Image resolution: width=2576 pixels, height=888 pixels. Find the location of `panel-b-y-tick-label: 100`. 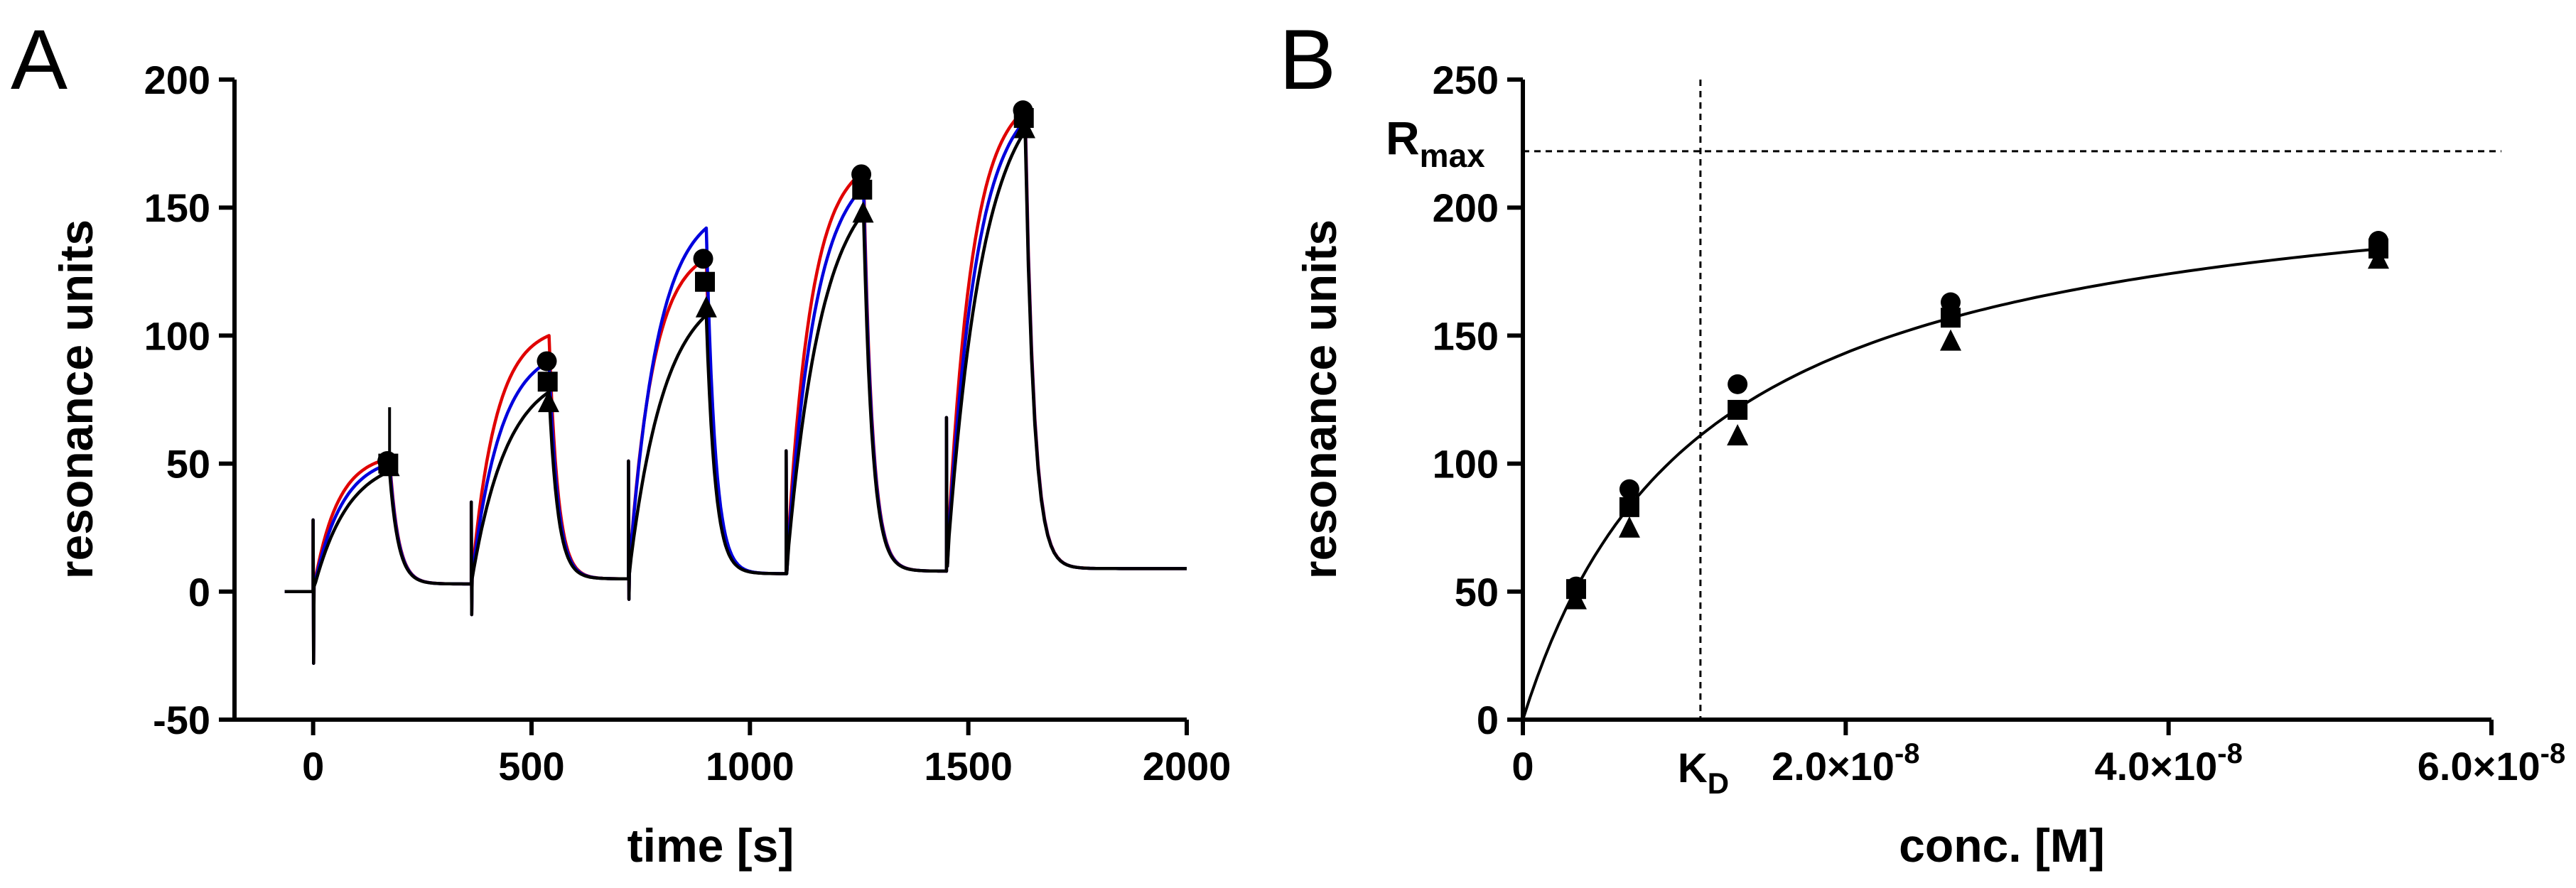

panel-b-y-tick-label: 100 is located at coordinates (1466, 464).